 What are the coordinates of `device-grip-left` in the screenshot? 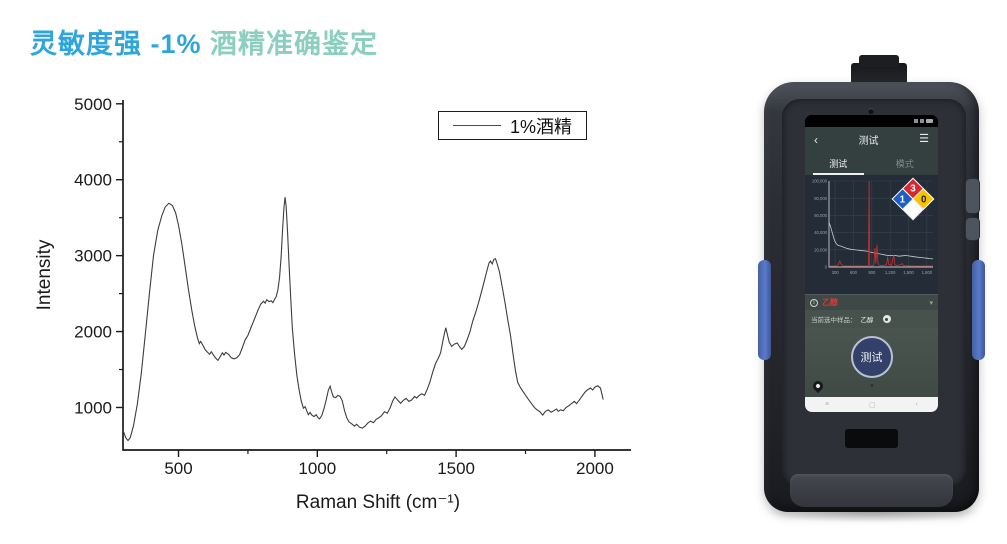 It's located at (764, 310).